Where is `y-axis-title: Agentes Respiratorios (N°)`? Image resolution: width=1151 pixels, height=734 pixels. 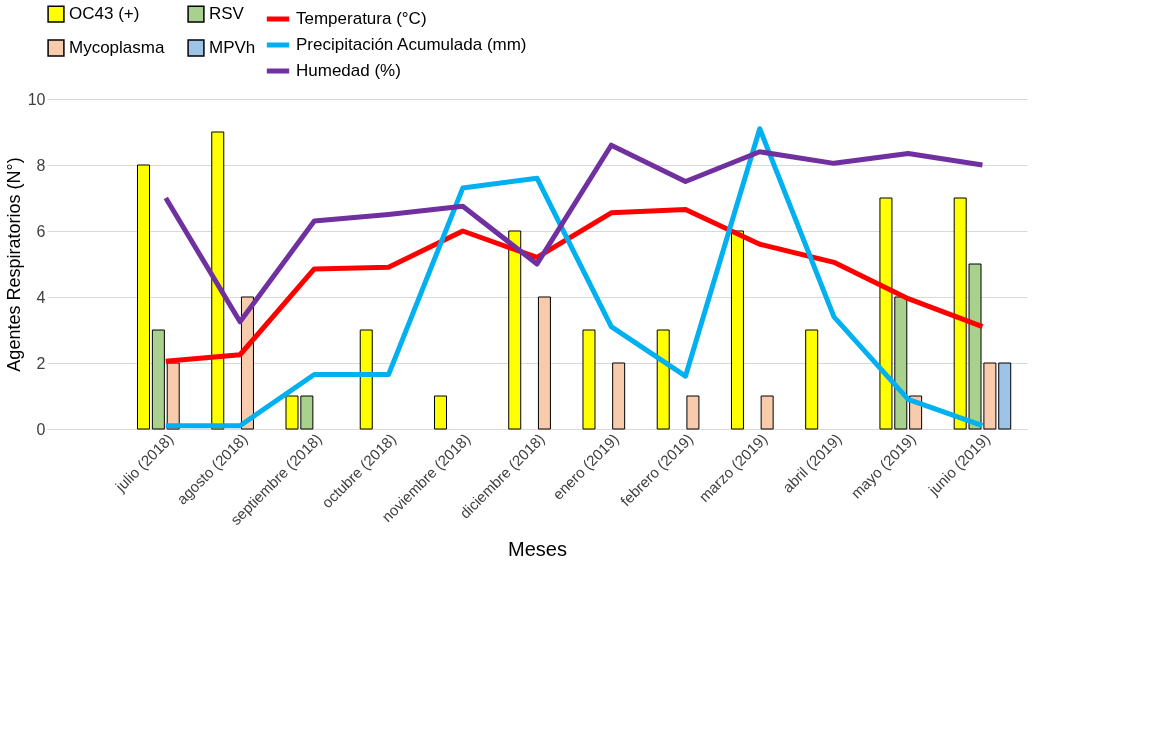
y-axis-title: Agentes Respiratorios (N°) is located at coordinates (13, 264).